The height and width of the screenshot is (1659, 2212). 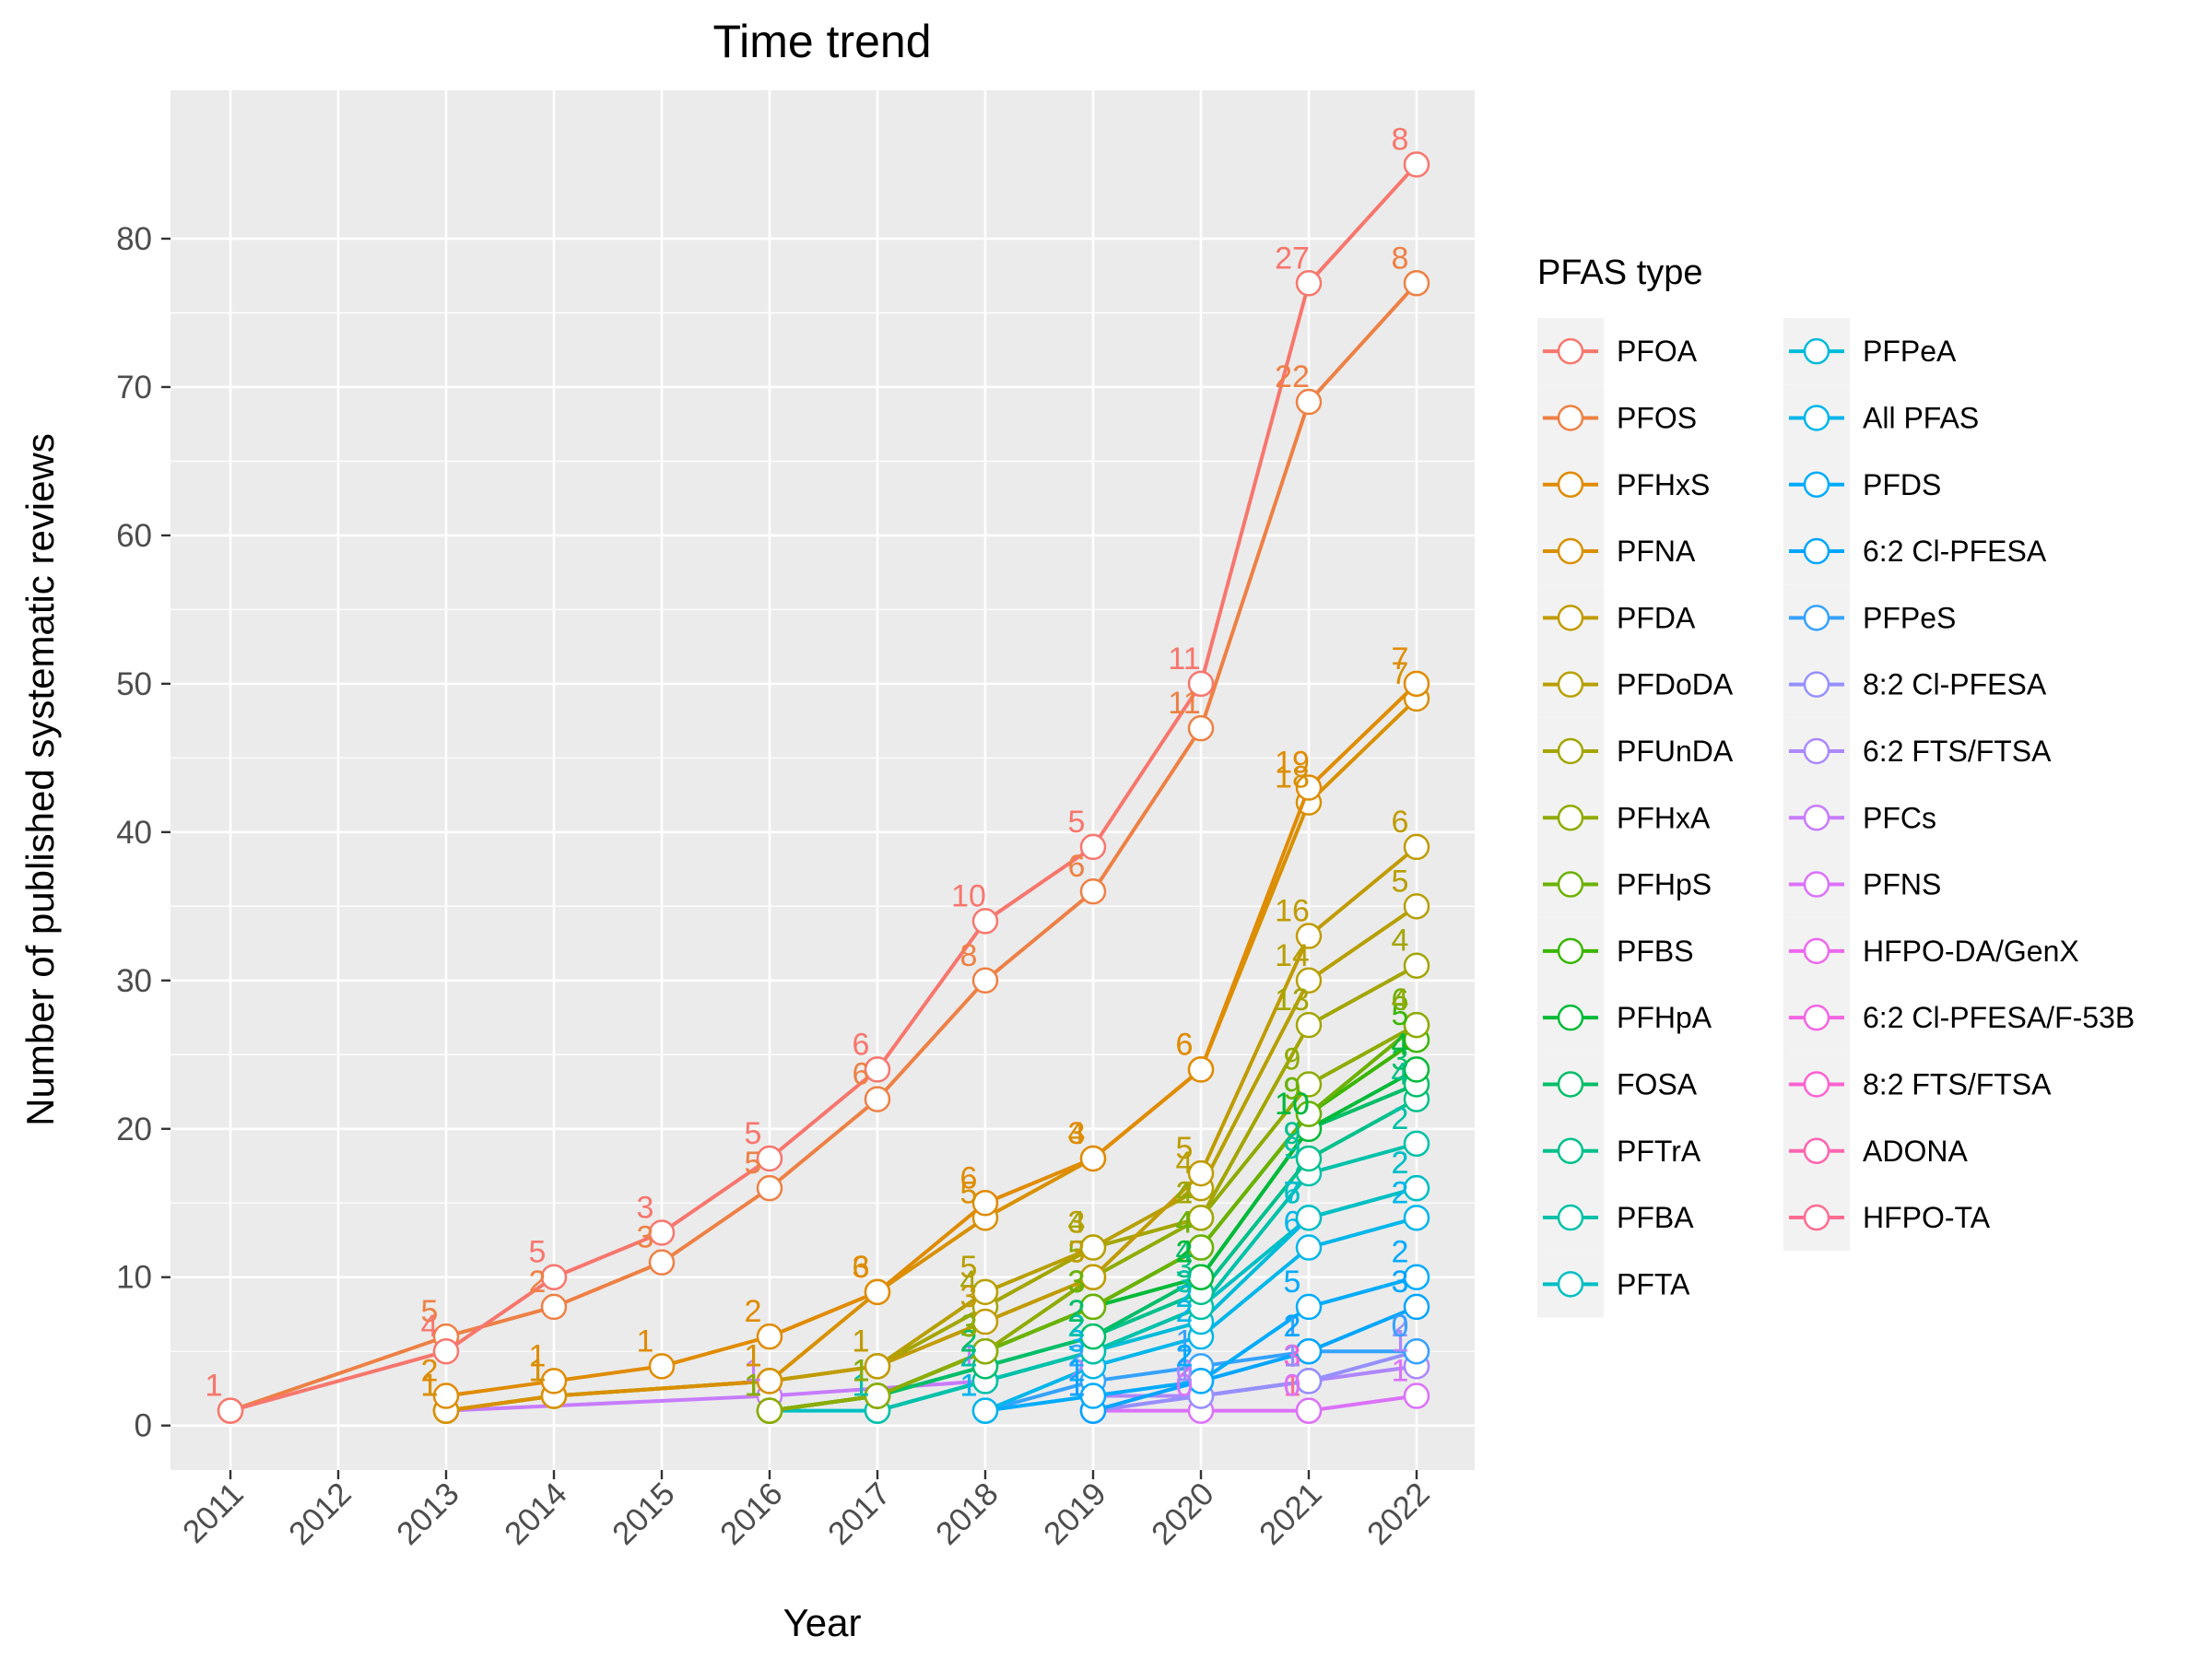 What do you see at coordinates (536, 1514) in the screenshot?
I see `x-tick-label: 2014` at bounding box center [536, 1514].